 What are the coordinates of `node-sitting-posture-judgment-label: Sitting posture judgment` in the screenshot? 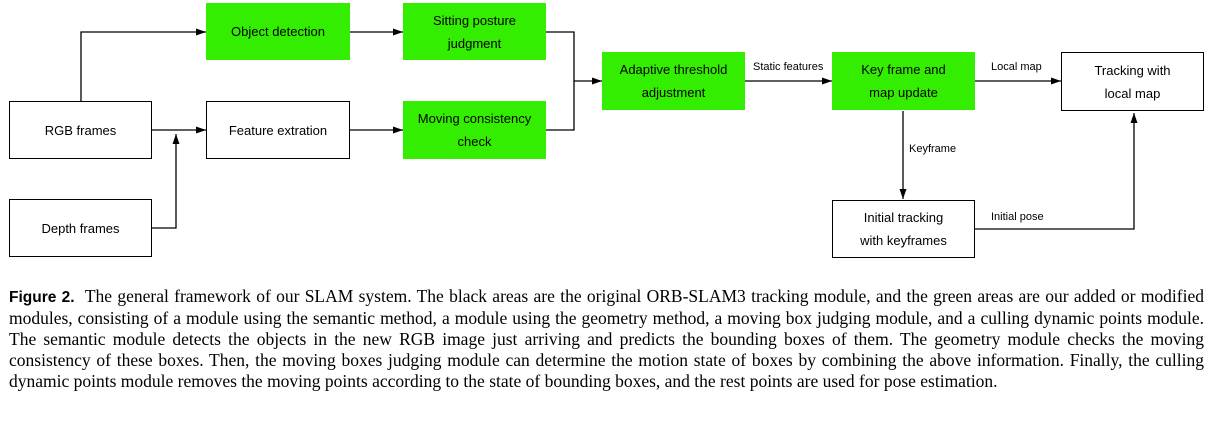 It's located at (474, 31).